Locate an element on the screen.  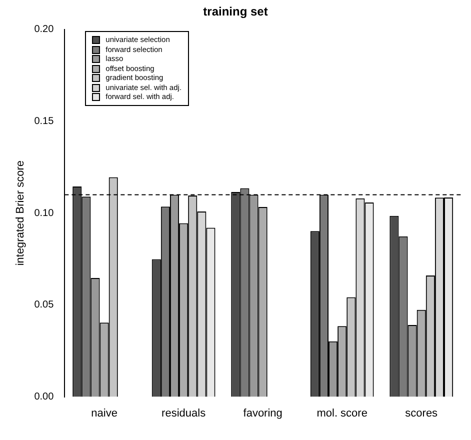
x-tick-label: naive is located at coordinates (104, 413).